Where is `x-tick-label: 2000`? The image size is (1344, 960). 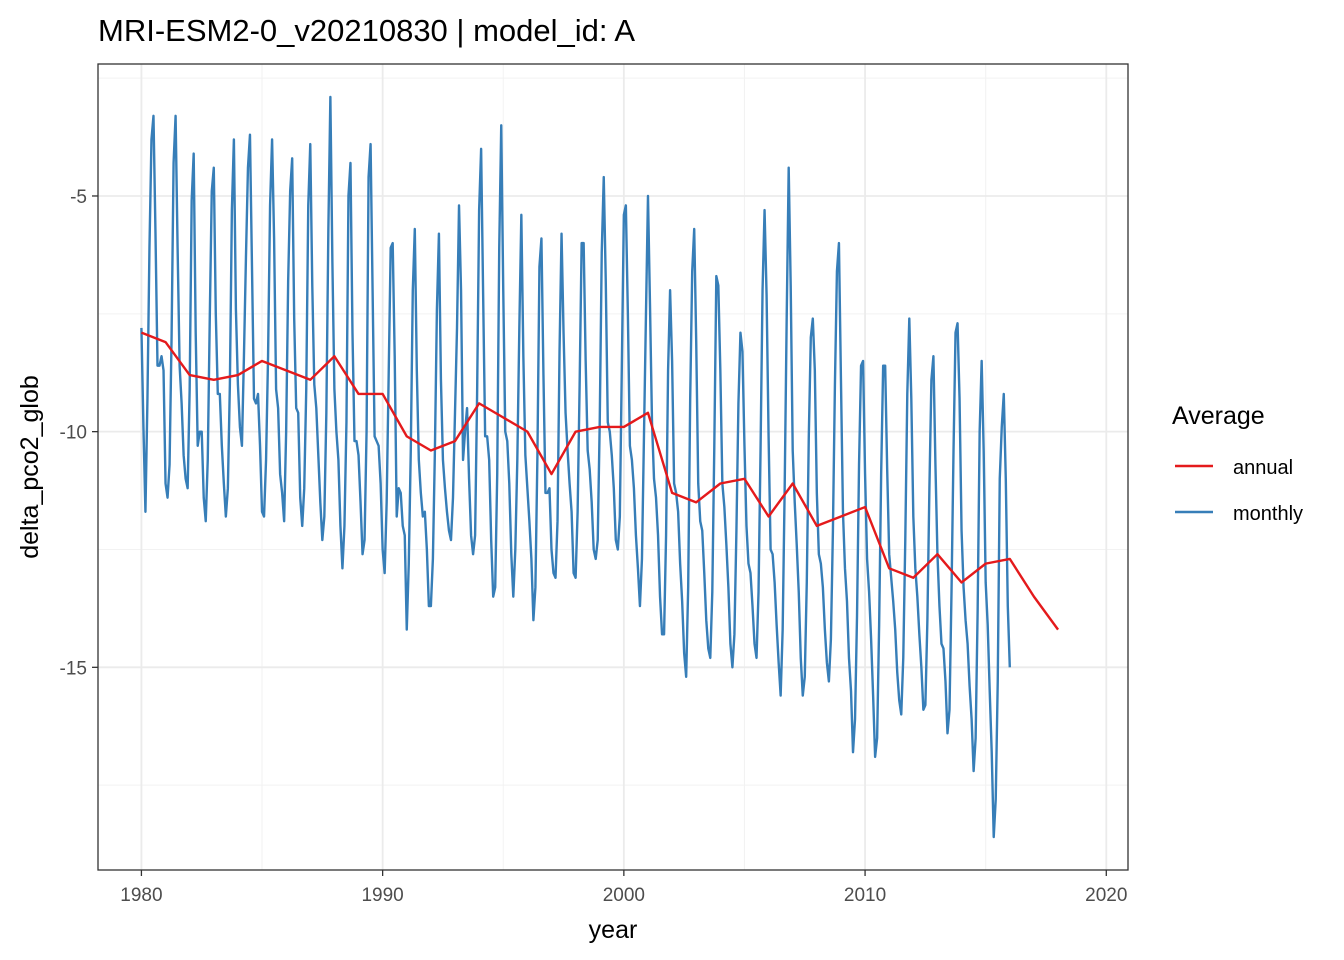 x-tick-label: 2000 is located at coordinates (624, 895).